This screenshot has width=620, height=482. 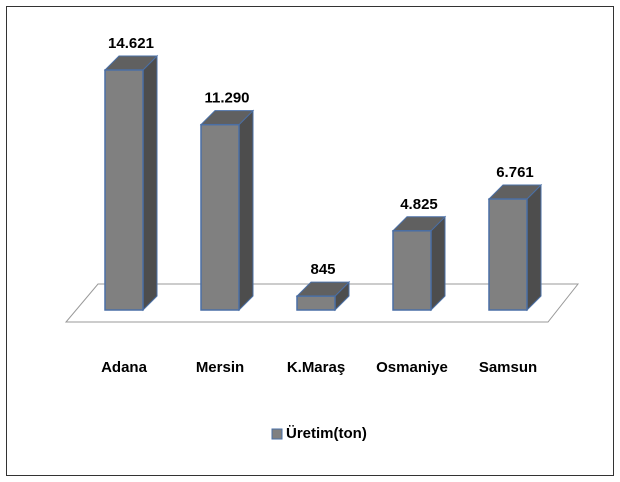 What do you see at coordinates (515, 172) in the screenshot?
I see `data-label: 6.761` at bounding box center [515, 172].